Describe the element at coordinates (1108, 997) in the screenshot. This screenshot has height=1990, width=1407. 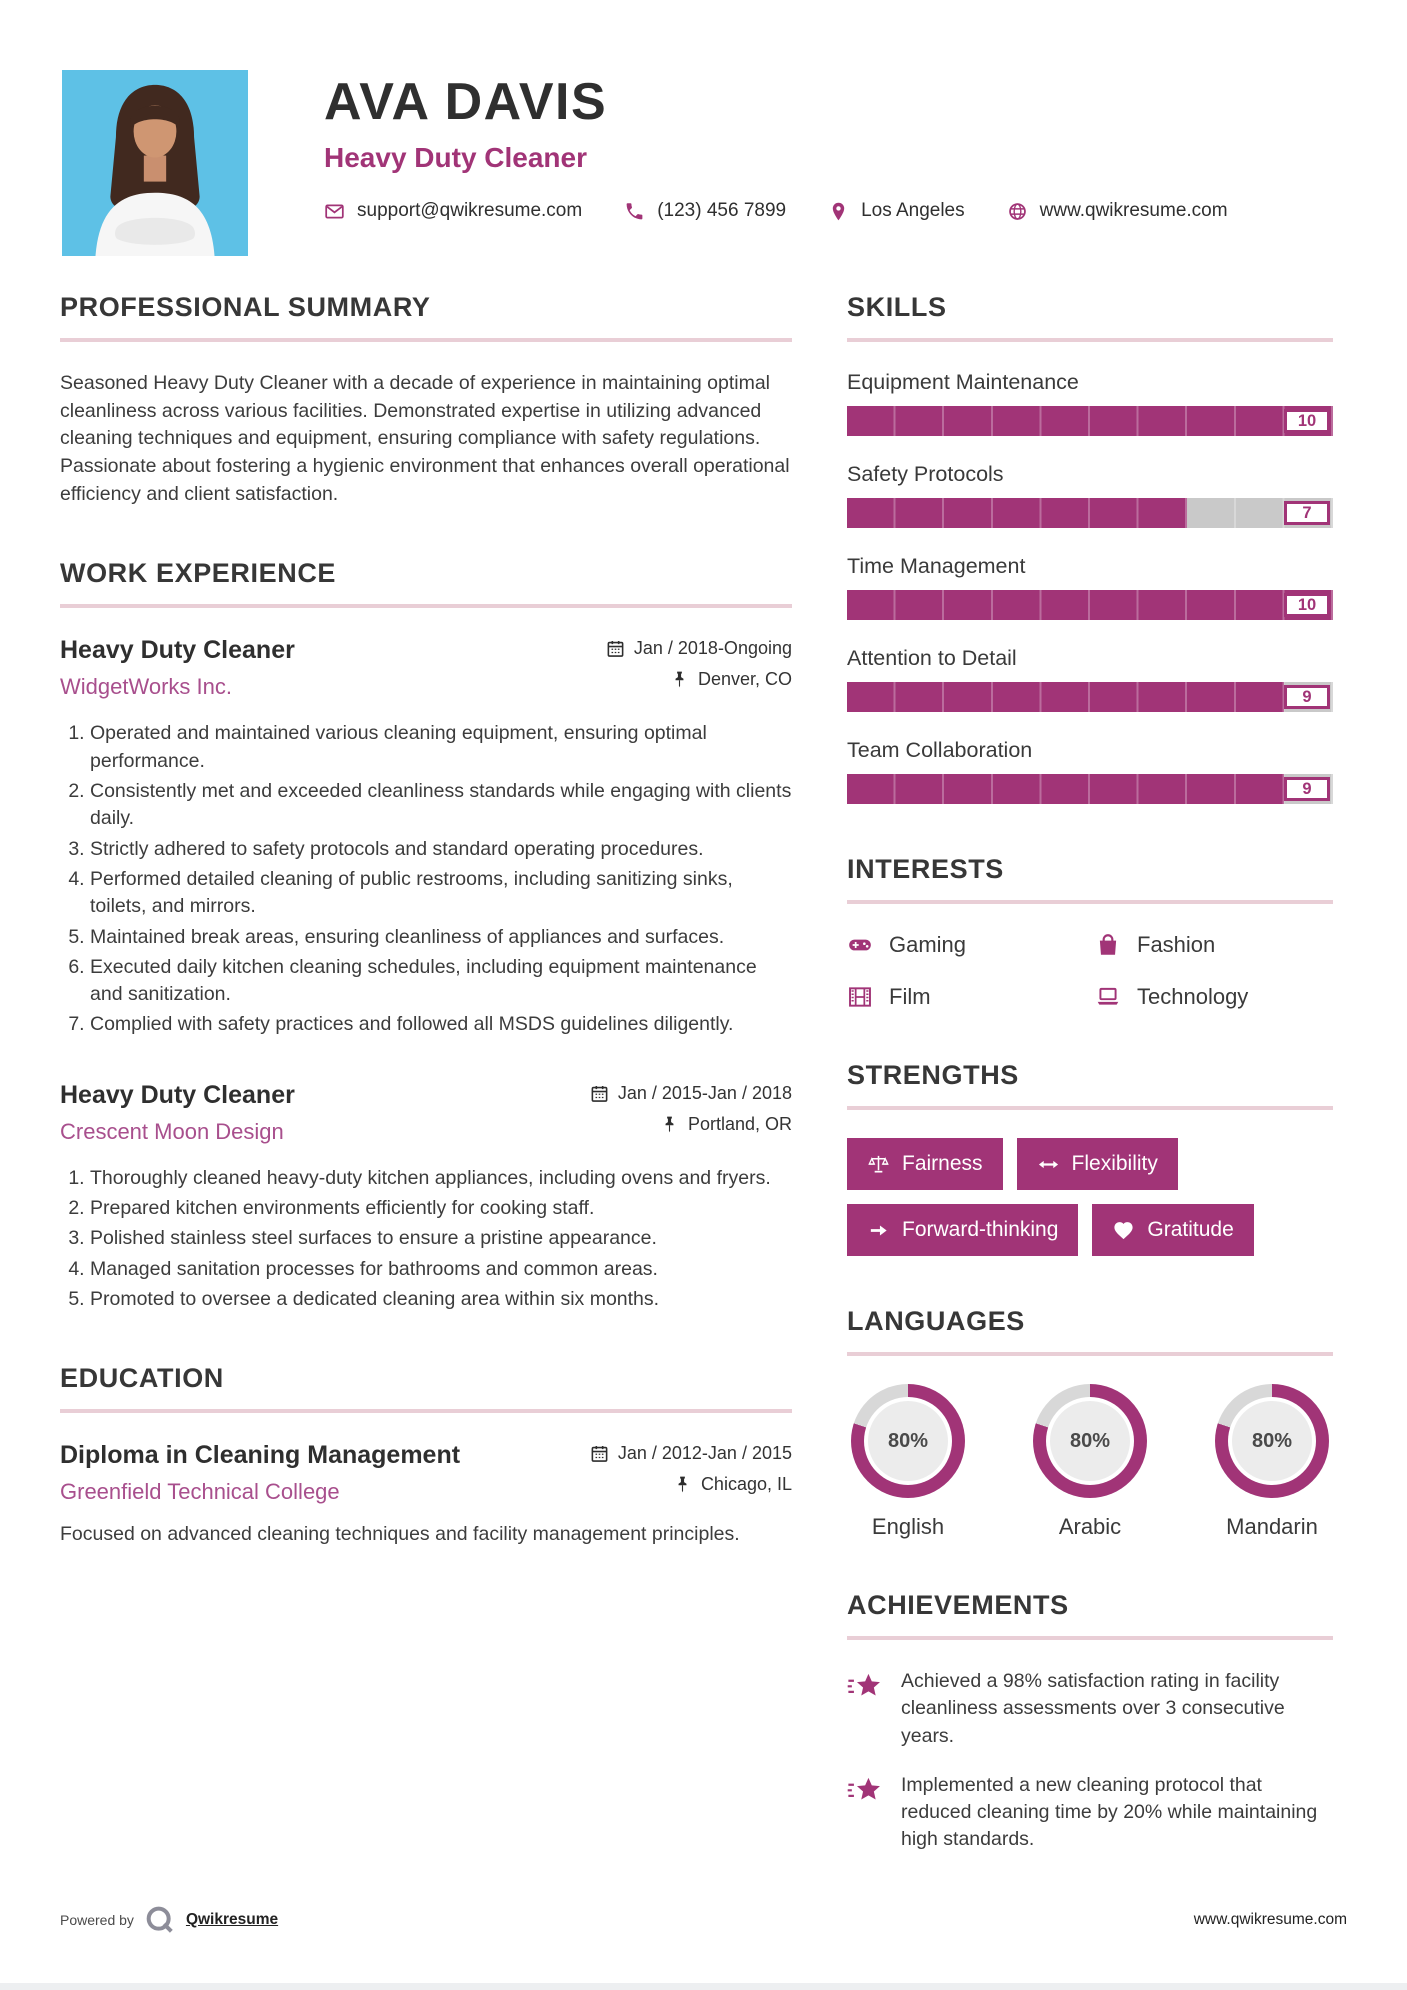
I see `laptop-icon` at that location.